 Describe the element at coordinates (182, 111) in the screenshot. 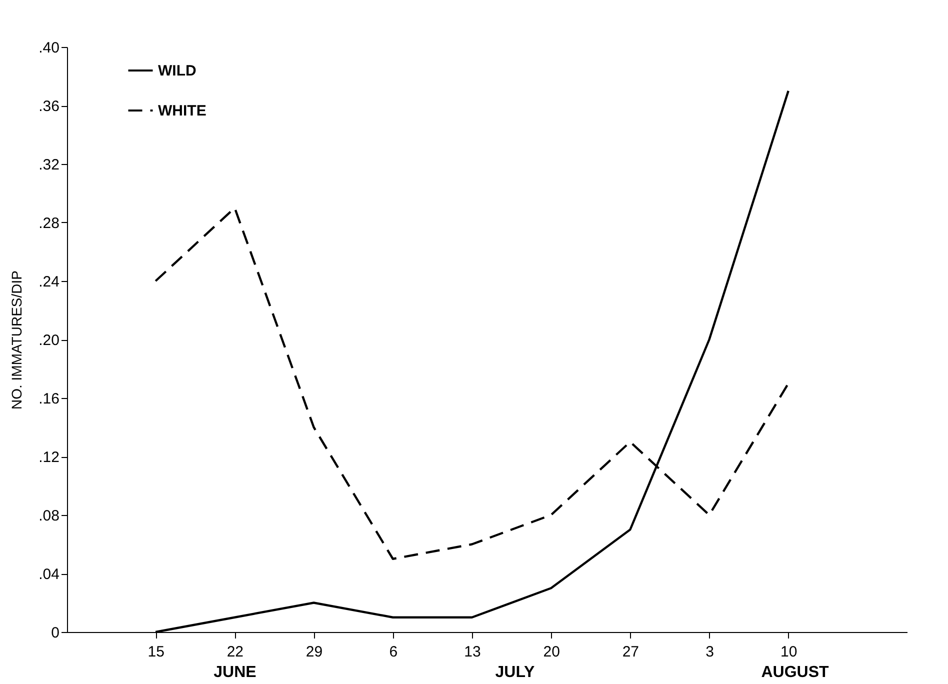

I see `legend-label: WHITE` at that location.